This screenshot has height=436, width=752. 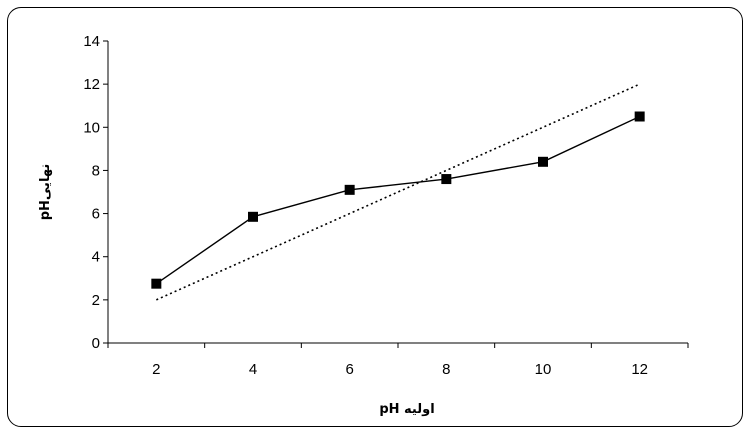 What do you see at coordinates (91, 41) in the screenshot?
I see `y-tick-label: 14` at bounding box center [91, 41].